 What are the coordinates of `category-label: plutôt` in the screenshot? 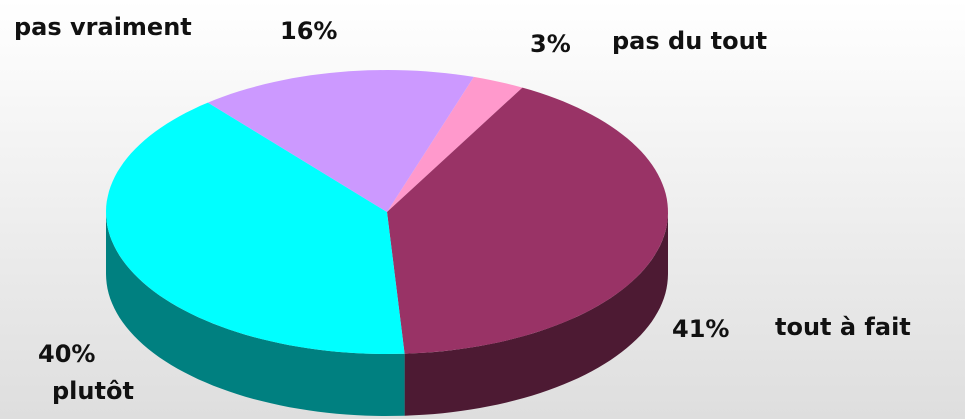 It's located at (93, 391).